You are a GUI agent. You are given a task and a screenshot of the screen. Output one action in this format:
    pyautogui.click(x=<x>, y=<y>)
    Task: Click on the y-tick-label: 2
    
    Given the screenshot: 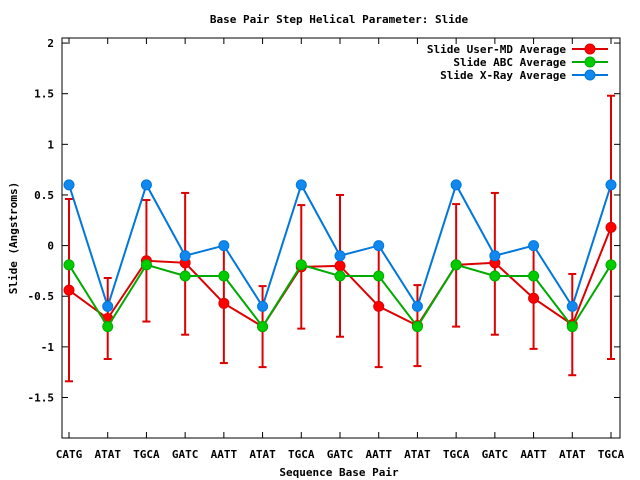 What is the action you would take?
    pyautogui.click(x=50, y=43)
    